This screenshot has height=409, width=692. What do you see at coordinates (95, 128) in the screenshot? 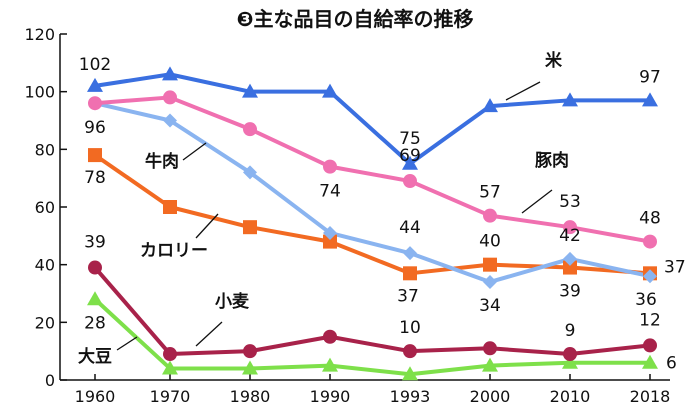
I see `data-label: 96` at bounding box center [95, 128].